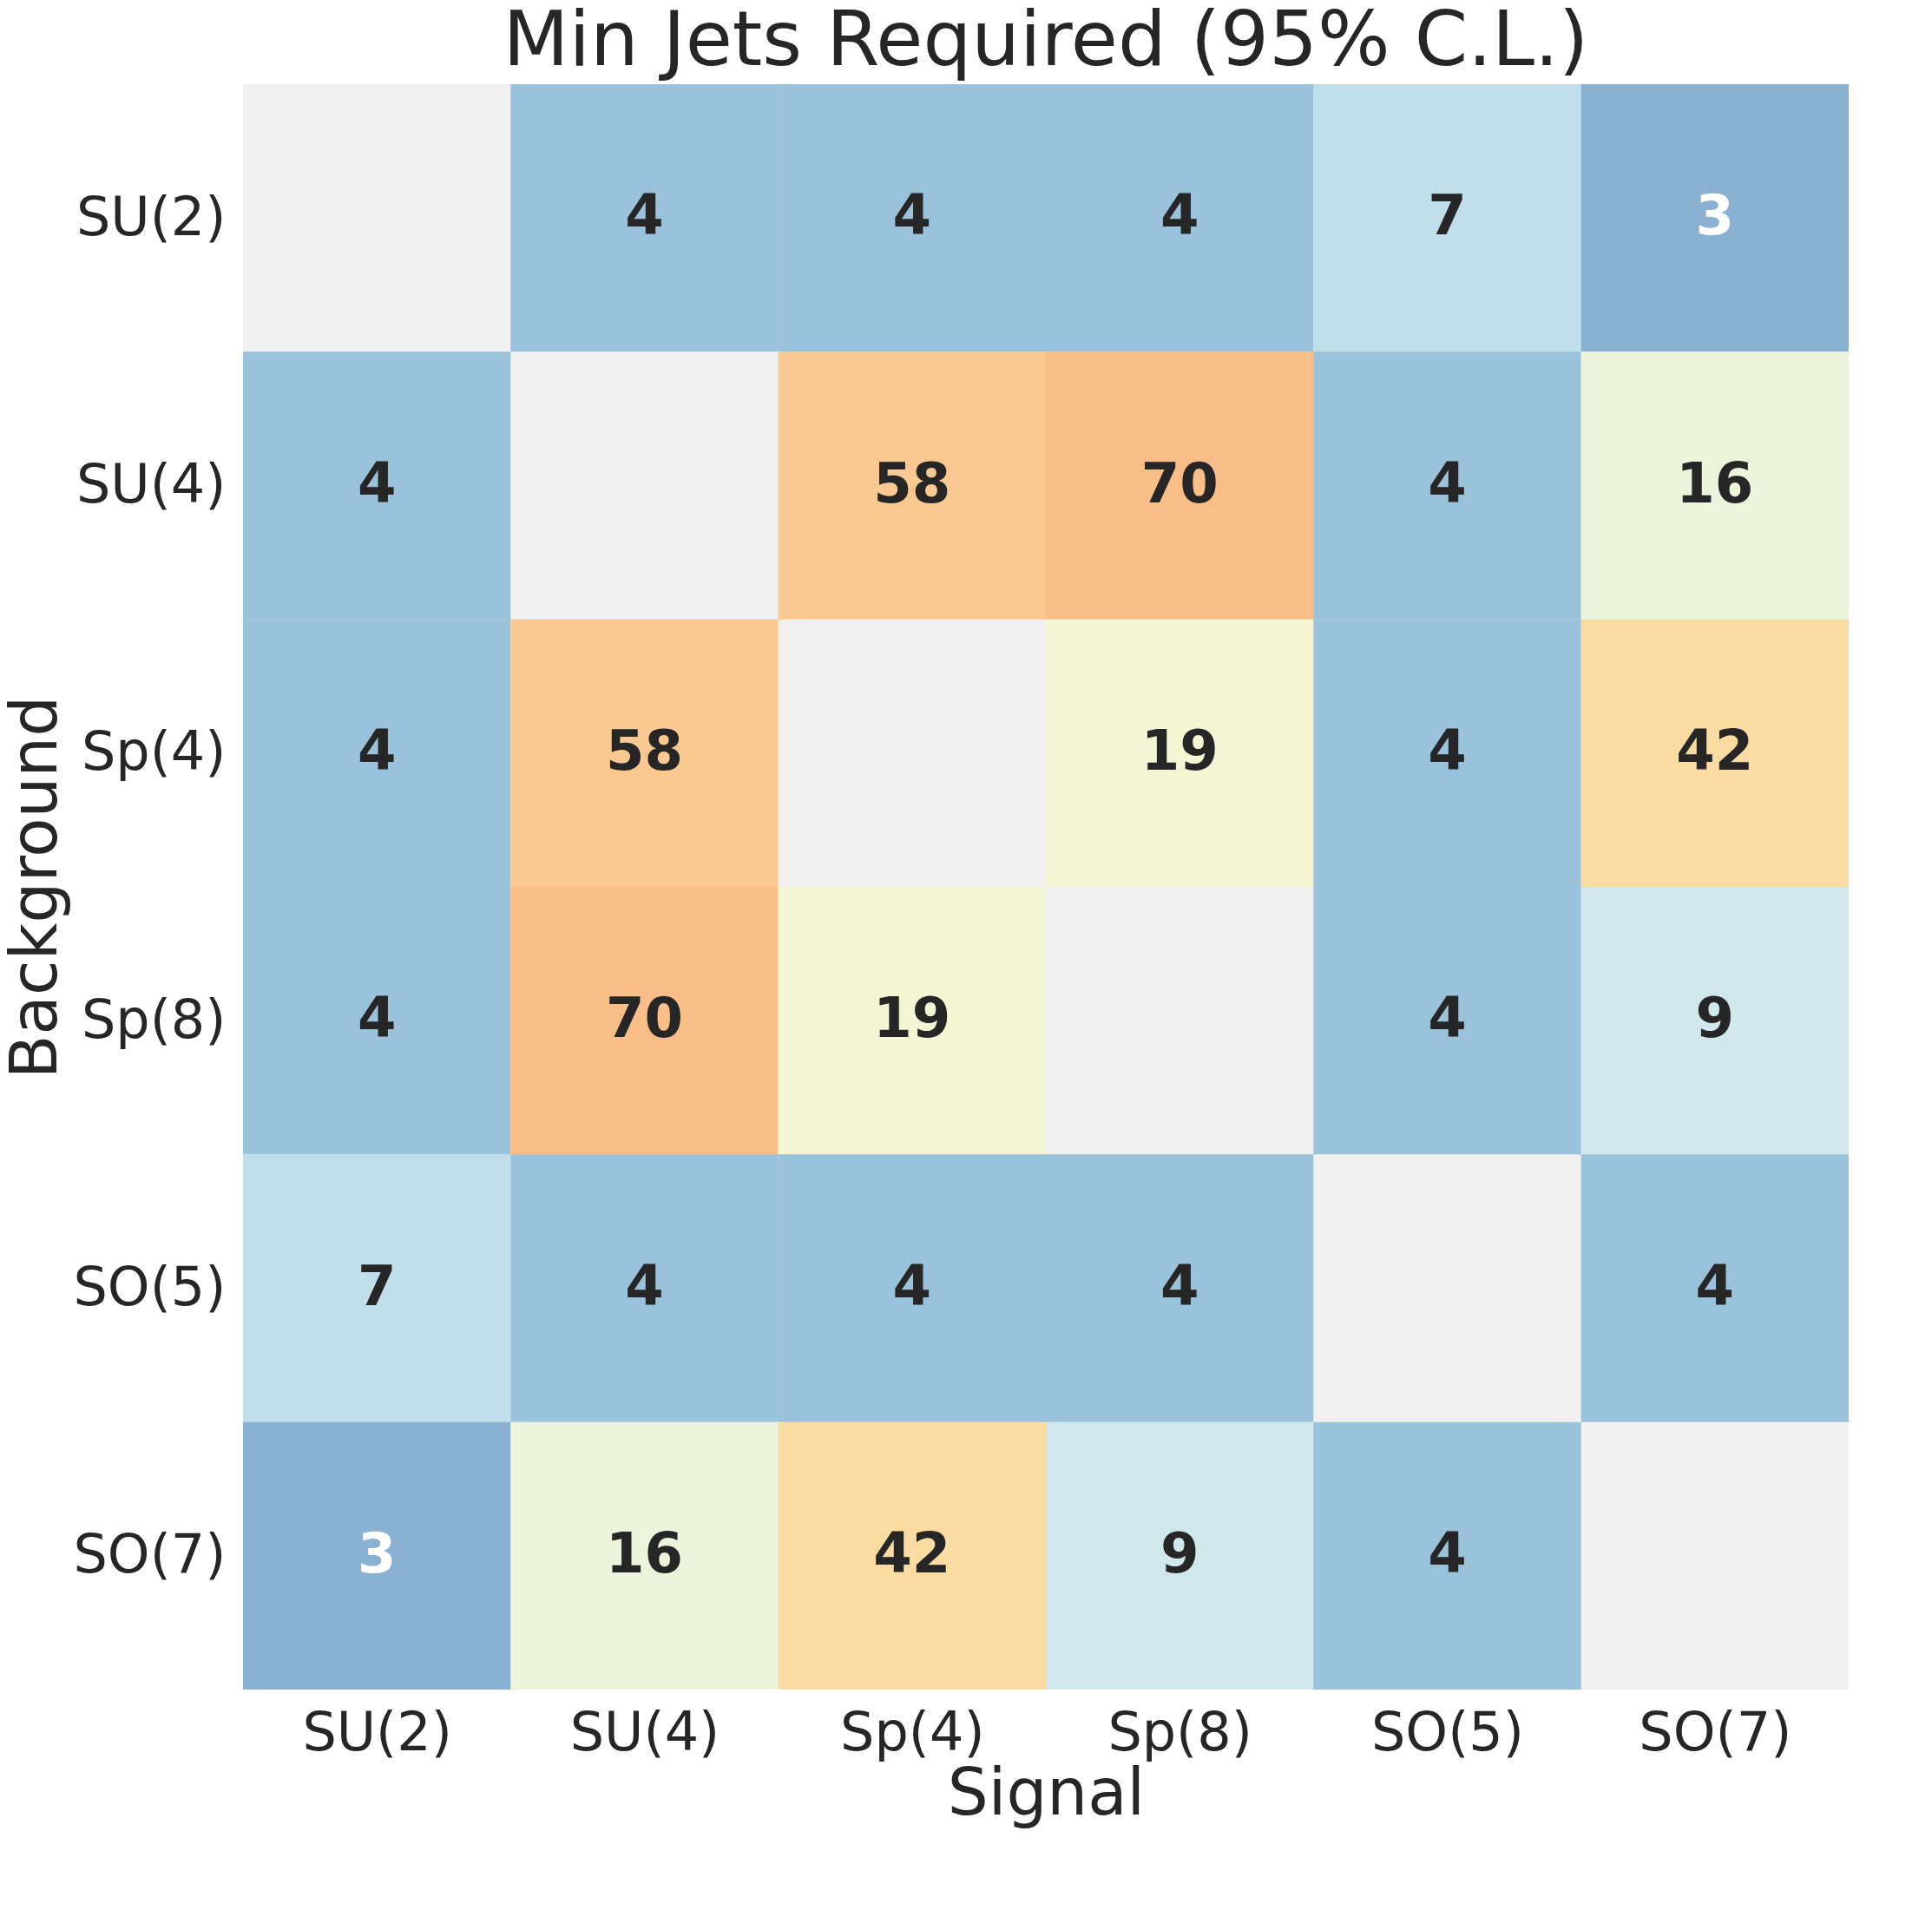 This screenshot has width=1932, height=1923. Describe the element at coordinates (1046, 41) in the screenshot. I see `chart-title: Min Jets Required (95% C.L.)` at that location.